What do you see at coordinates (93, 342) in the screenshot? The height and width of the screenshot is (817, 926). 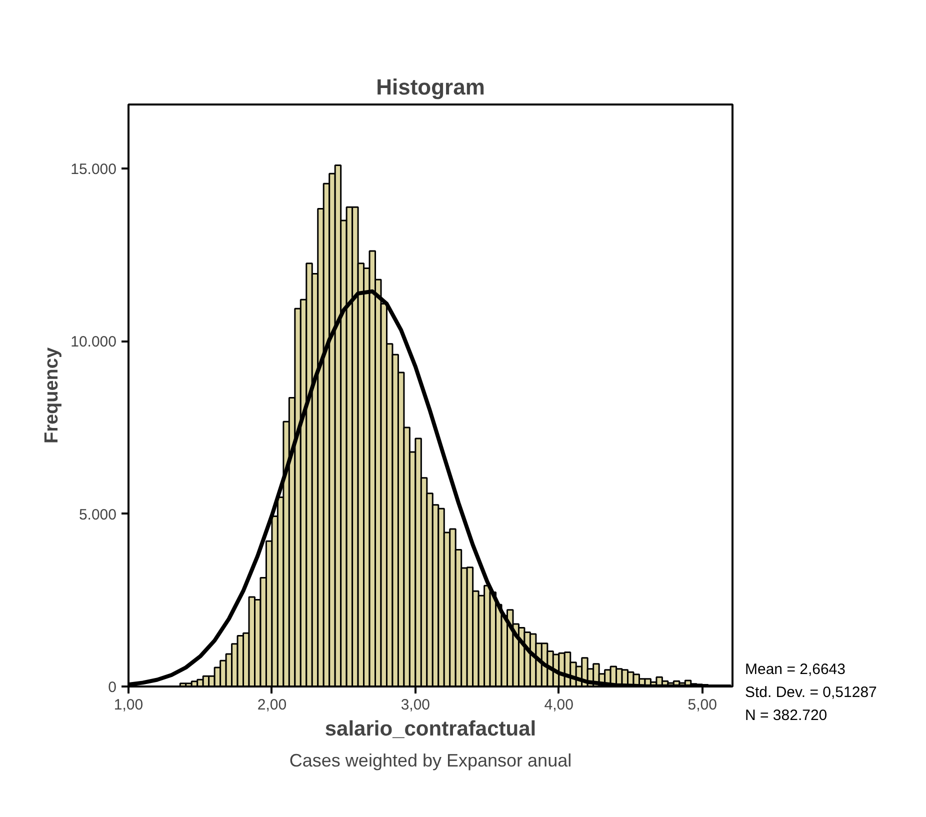 I see `y-tick-label: 10.000` at bounding box center [93, 342].